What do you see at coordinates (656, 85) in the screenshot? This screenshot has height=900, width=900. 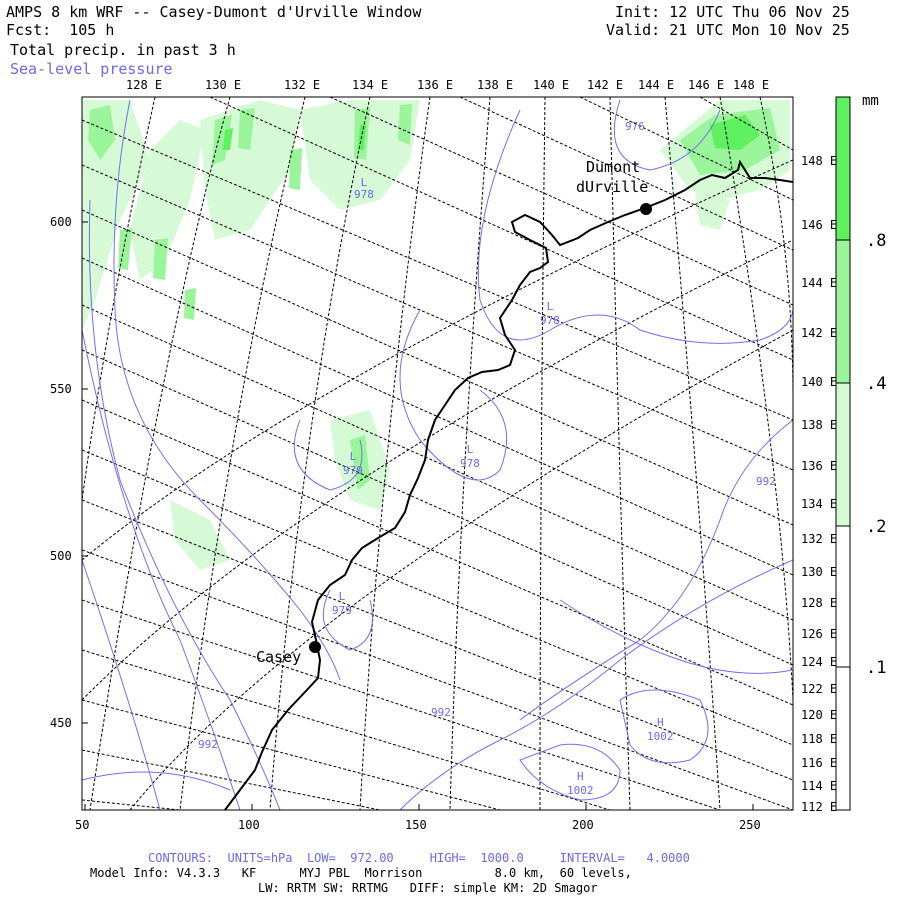 I see `top-lon-label: 144 E` at bounding box center [656, 85].